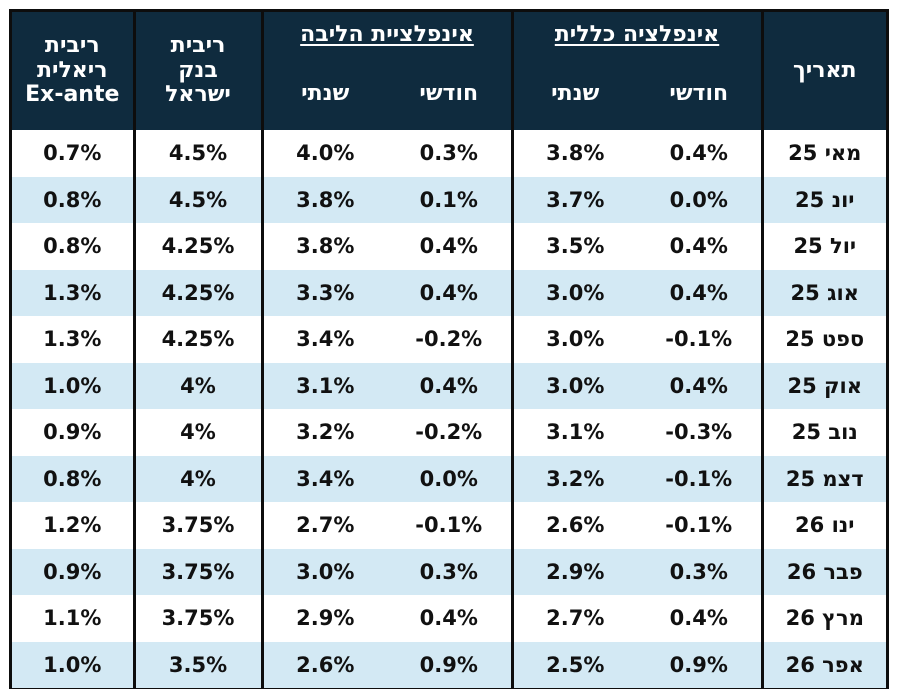 Image resolution: width=898 pixels, height=698 pixels. I want to click on headline-annual-cell: 2.6%, so click(573, 525).